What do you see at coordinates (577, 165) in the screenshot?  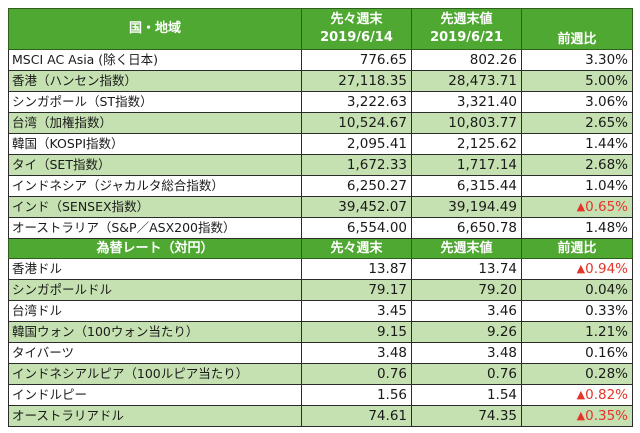 I see `change-value: 2.68%` at bounding box center [577, 165].